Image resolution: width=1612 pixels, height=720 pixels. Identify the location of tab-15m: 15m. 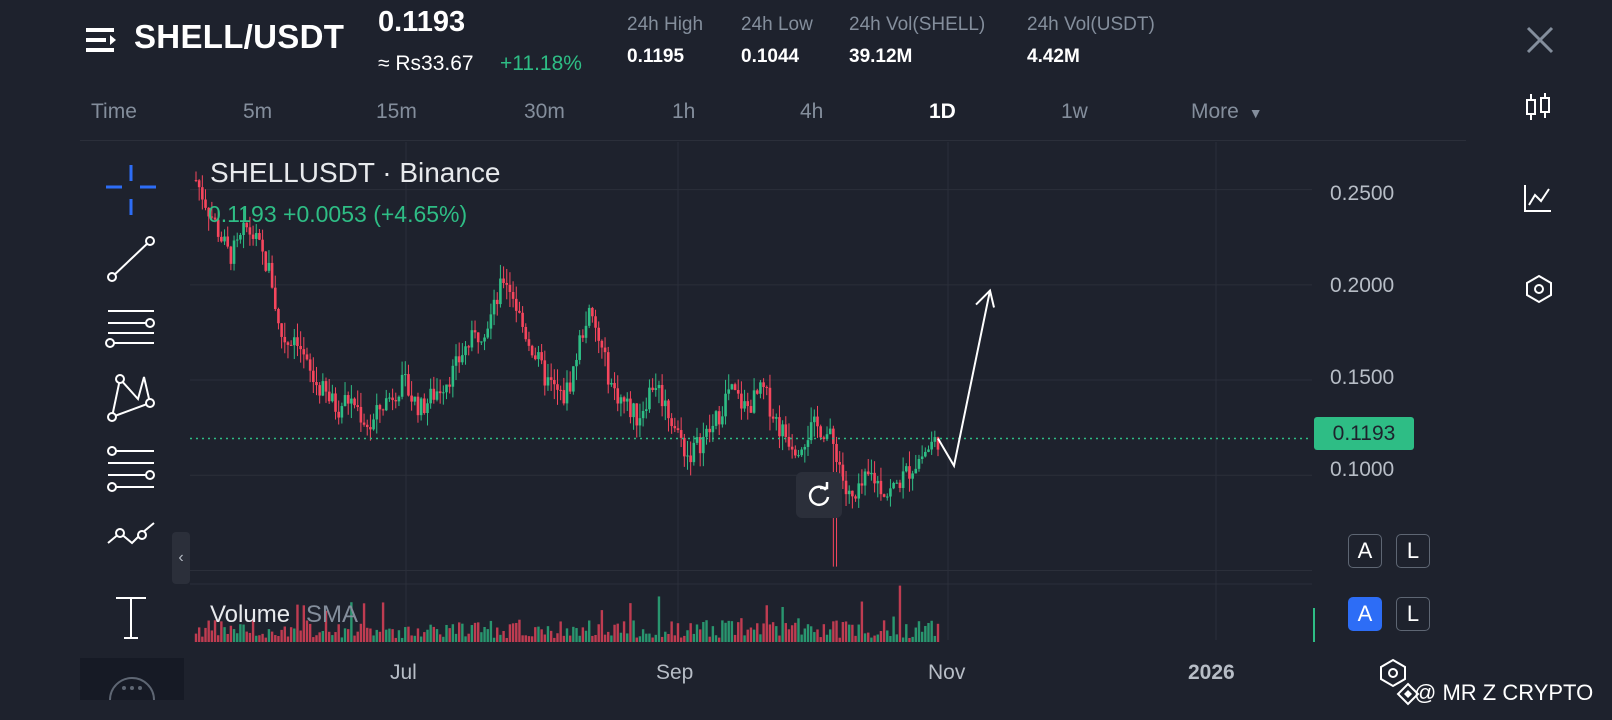
(396, 111).